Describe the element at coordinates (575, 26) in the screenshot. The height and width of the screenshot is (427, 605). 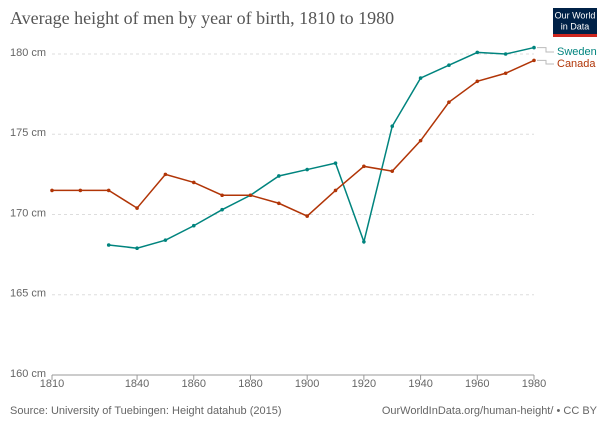
I see `logo-text: in Data` at that location.